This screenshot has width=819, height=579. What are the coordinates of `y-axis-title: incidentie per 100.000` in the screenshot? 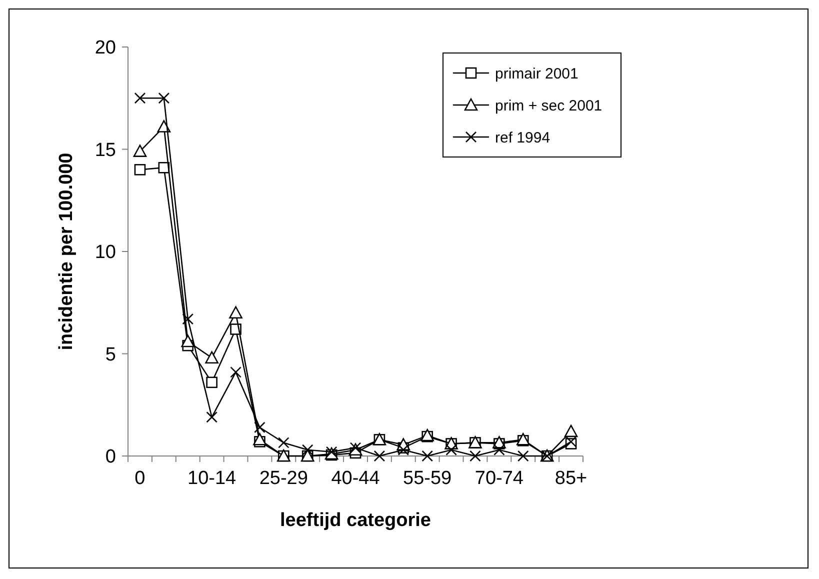 It's located at (66, 251).